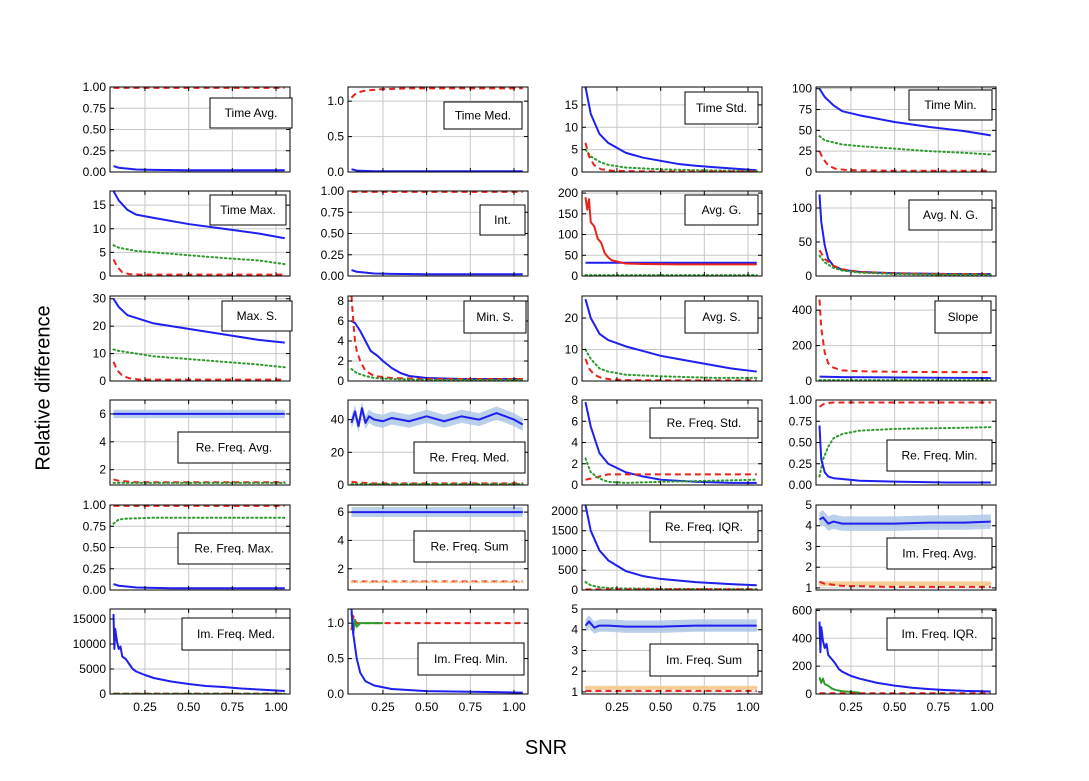 Image resolution: width=1089 pixels, height=781 pixels. Describe the element at coordinates (90, 619) in the screenshot. I see `y-tick-label: 15000` at that location.